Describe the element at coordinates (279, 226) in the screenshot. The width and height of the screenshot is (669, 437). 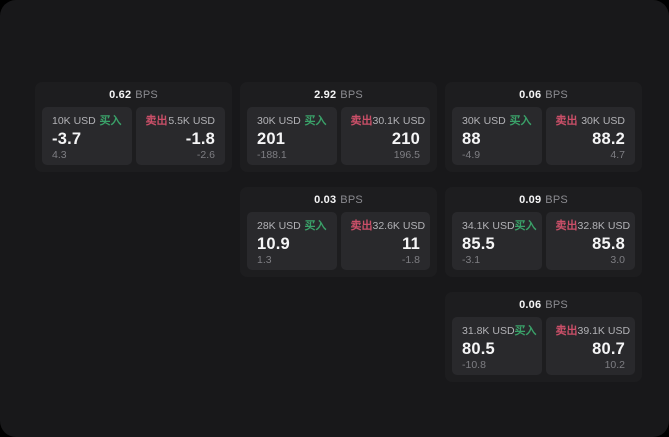
I see `buy-size: 28K USD` at that location.